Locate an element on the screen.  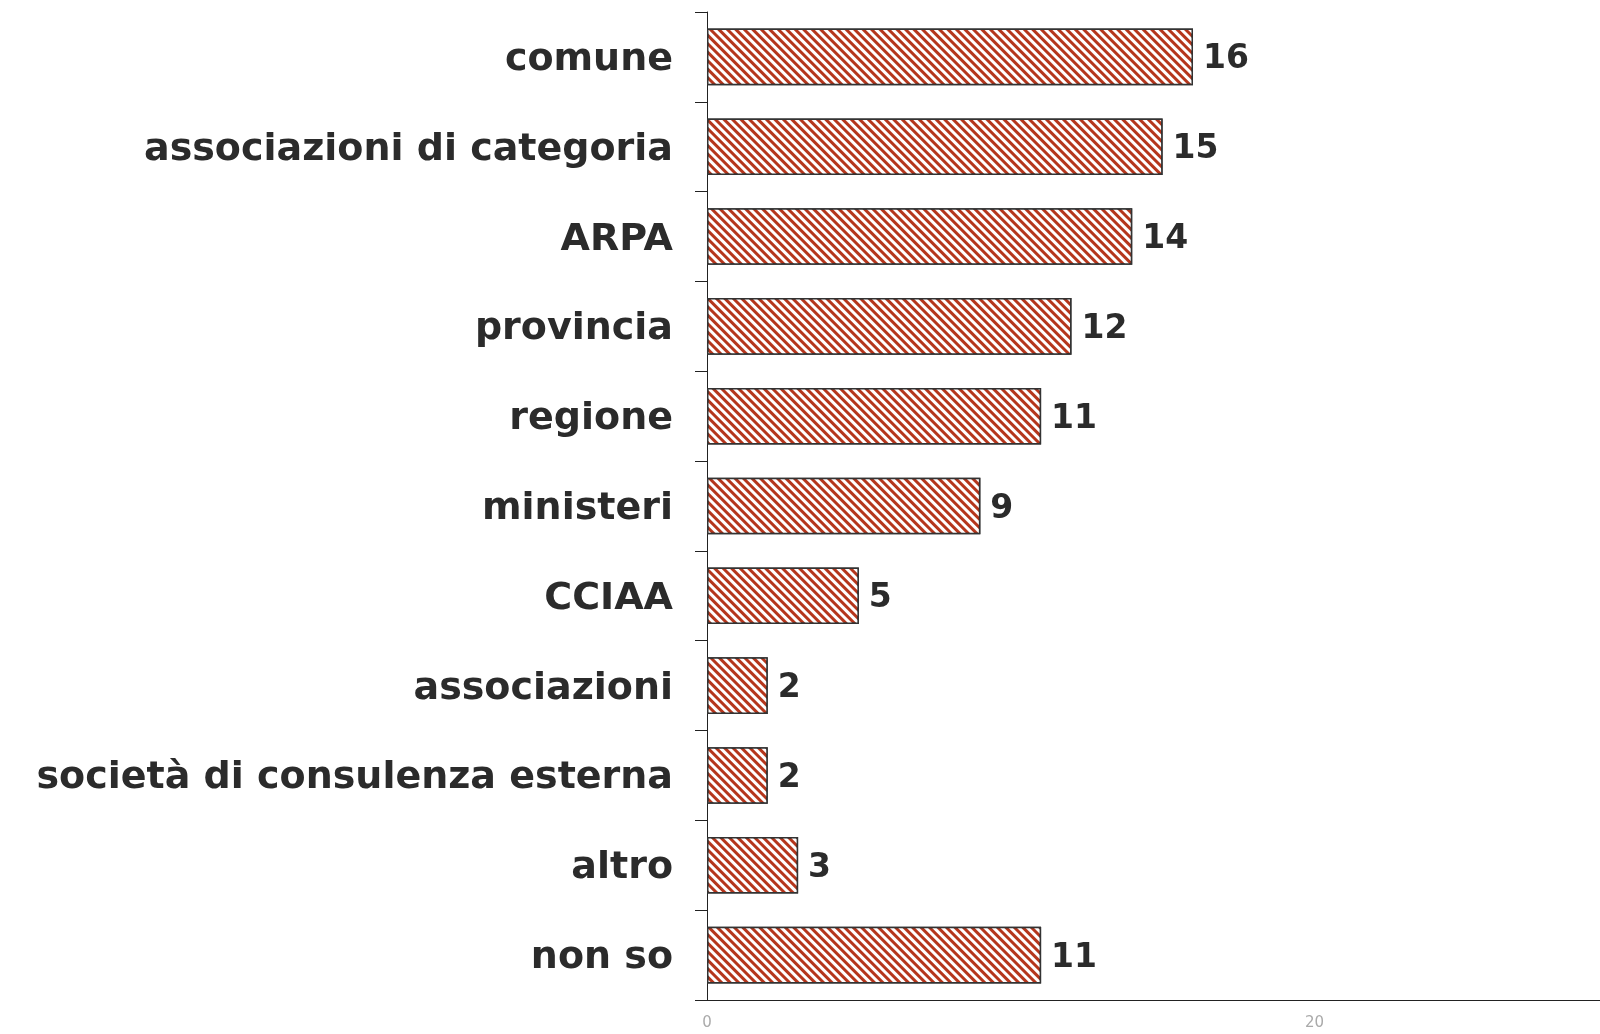
y-tick-label: ARPA is located at coordinates (617, 236).